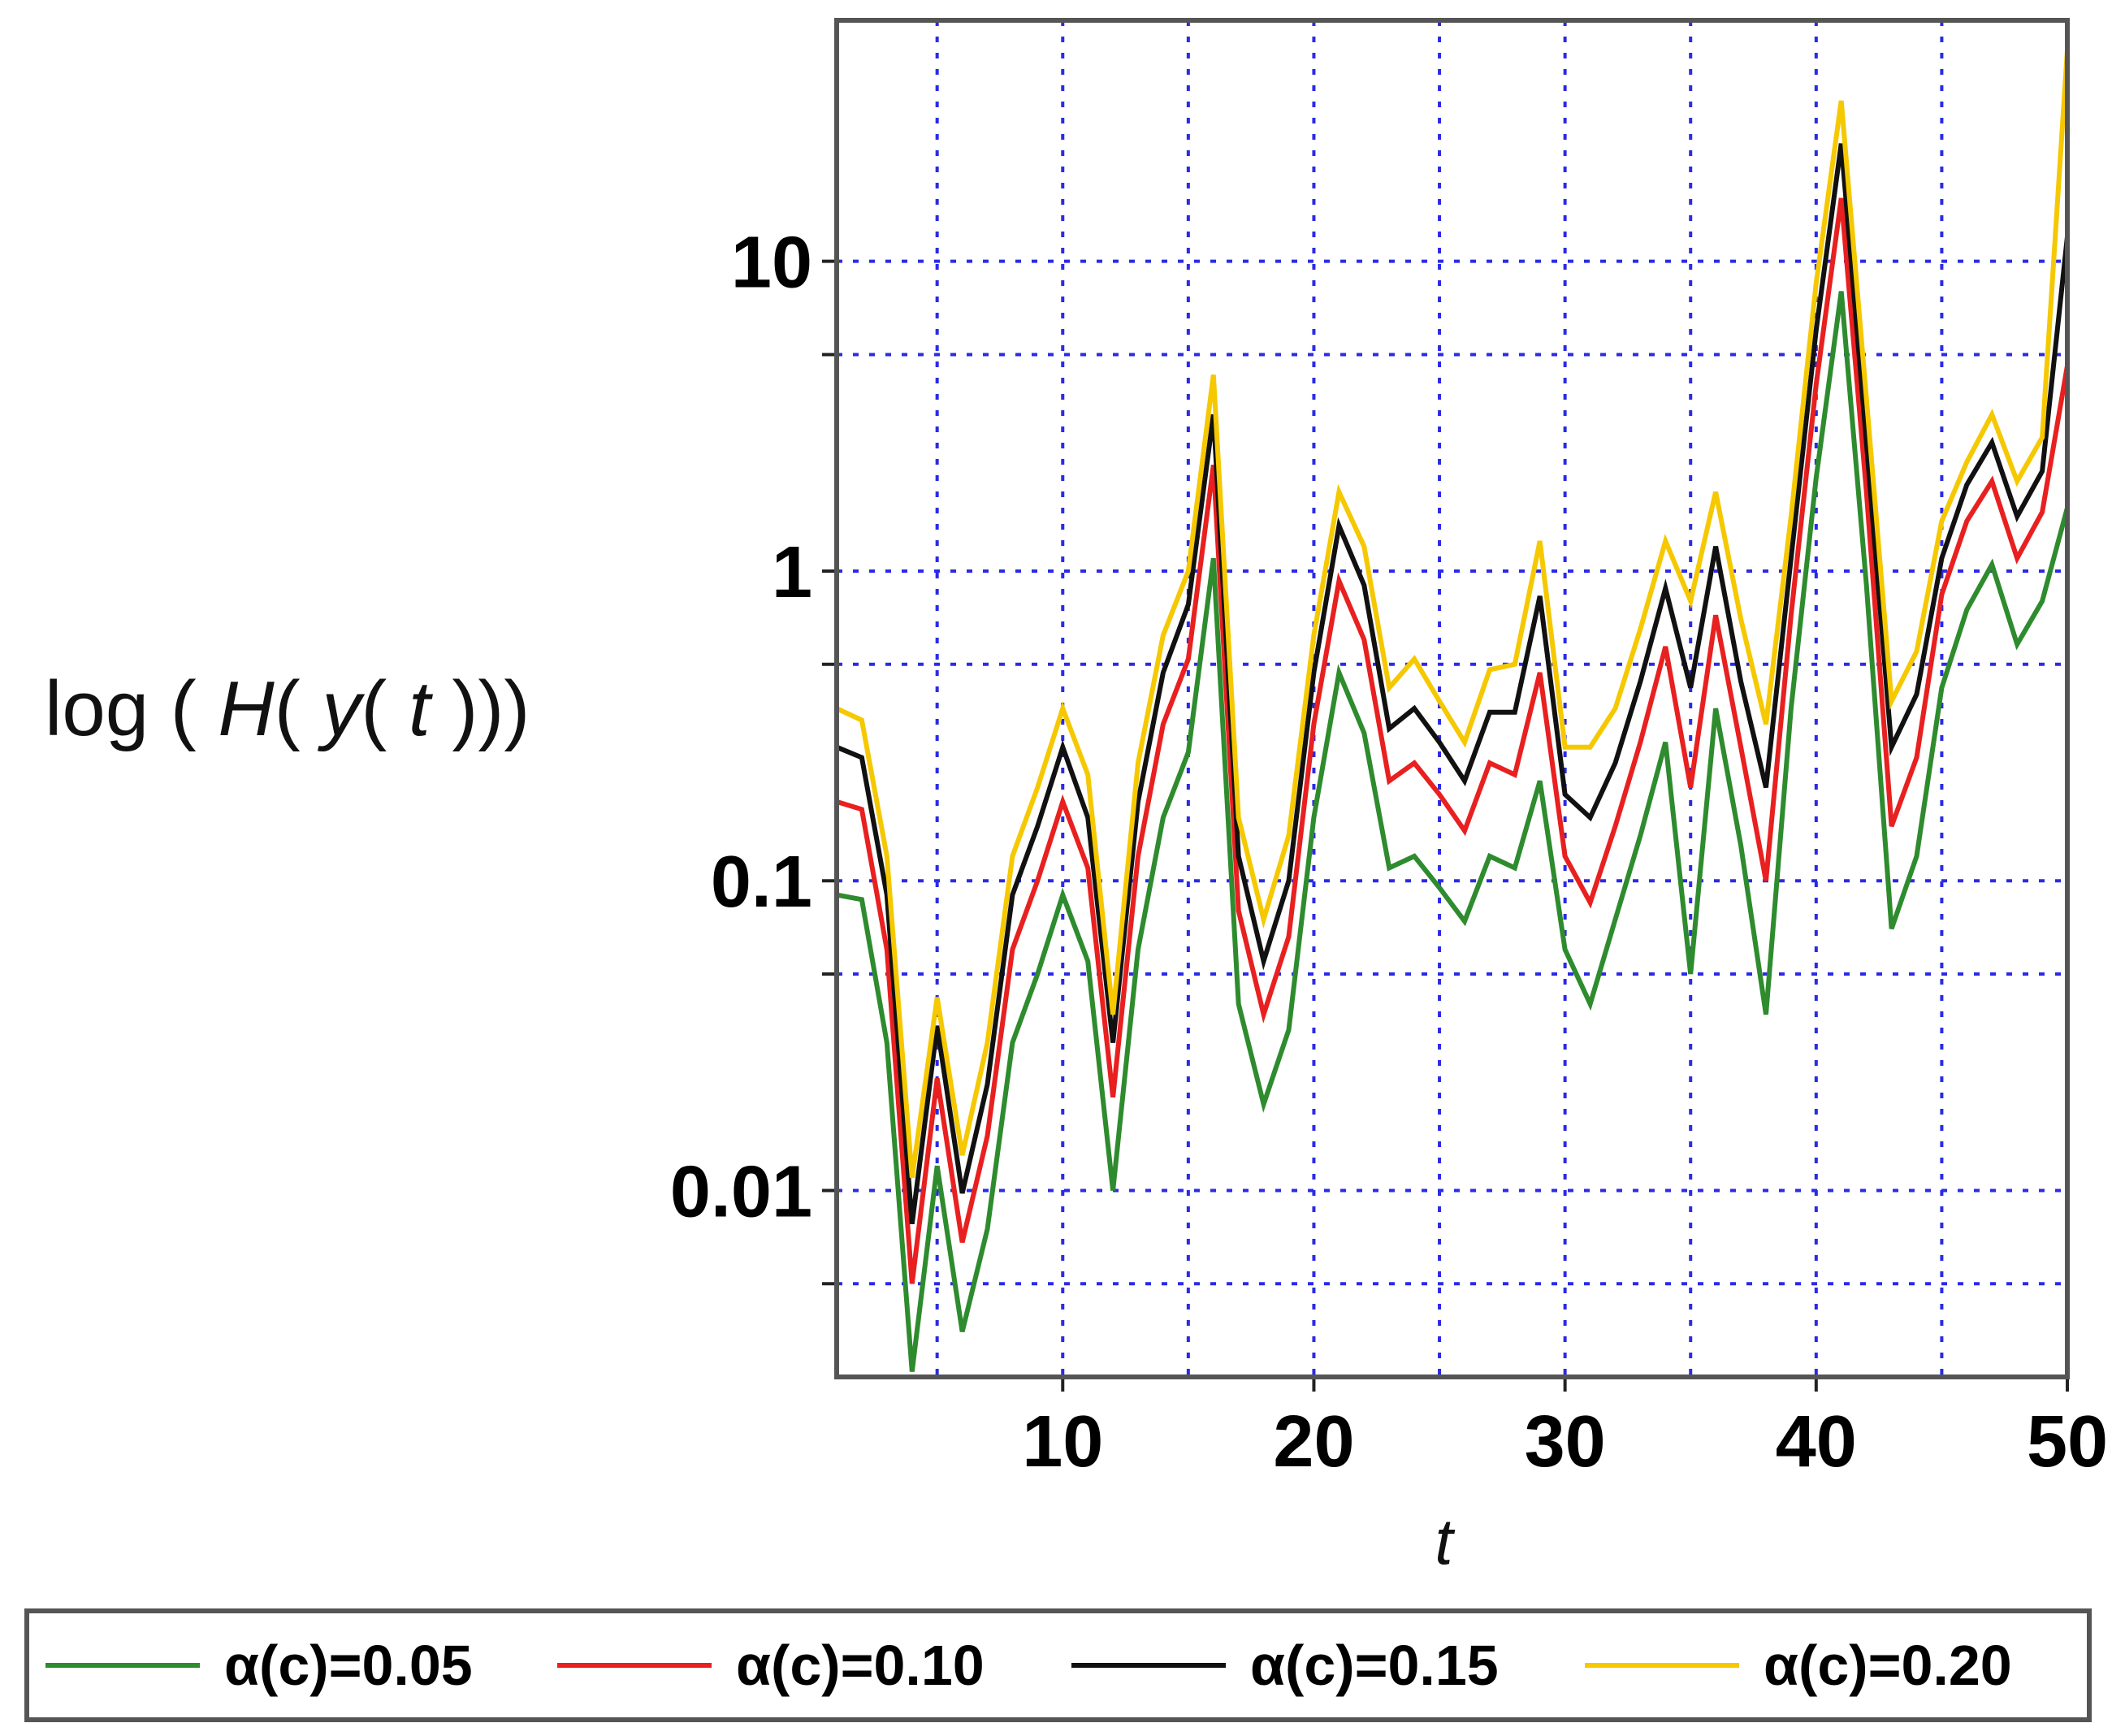 Image resolution: width=2112 pixels, height=1736 pixels. Describe the element at coordinates (771, 263) in the screenshot. I see `y-tick-label: 10` at that location.